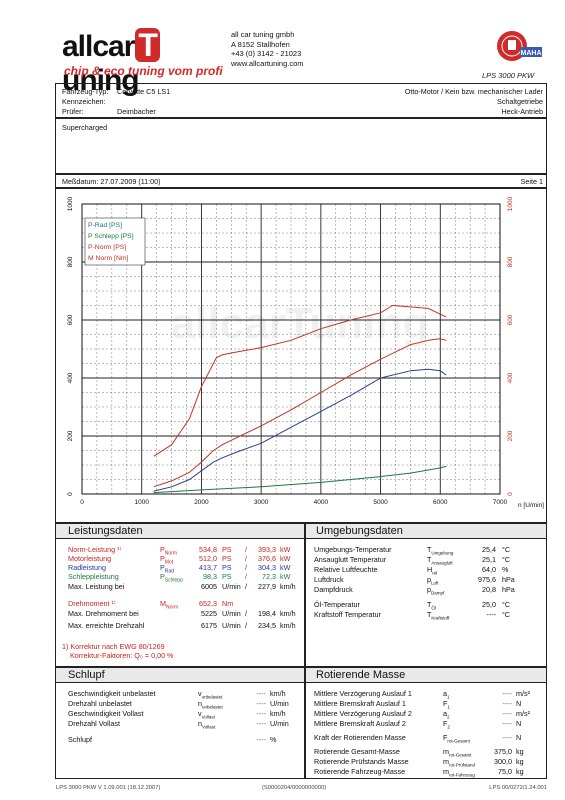 The height and width of the screenshot is (800, 565). Describe the element at coordinates (459, 762) in the screenshot. I see `rotierende-symbol: mrot-Prüfstand` at that location.